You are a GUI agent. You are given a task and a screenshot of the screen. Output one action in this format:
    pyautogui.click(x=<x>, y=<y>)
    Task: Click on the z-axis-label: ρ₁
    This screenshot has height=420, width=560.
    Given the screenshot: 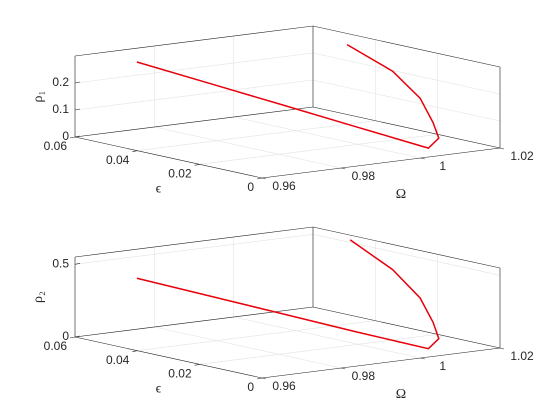 What is the action you would take?
    pyautogui.click(x=38, y=97)
    